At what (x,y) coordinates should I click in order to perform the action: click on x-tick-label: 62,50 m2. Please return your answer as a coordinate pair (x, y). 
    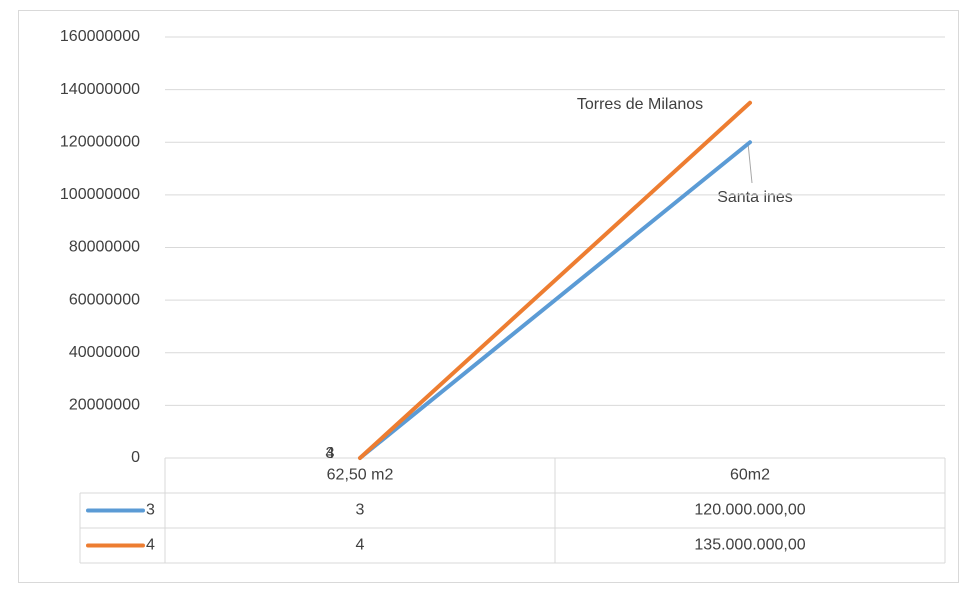
    Looking at the image, I should click on (360, 475).